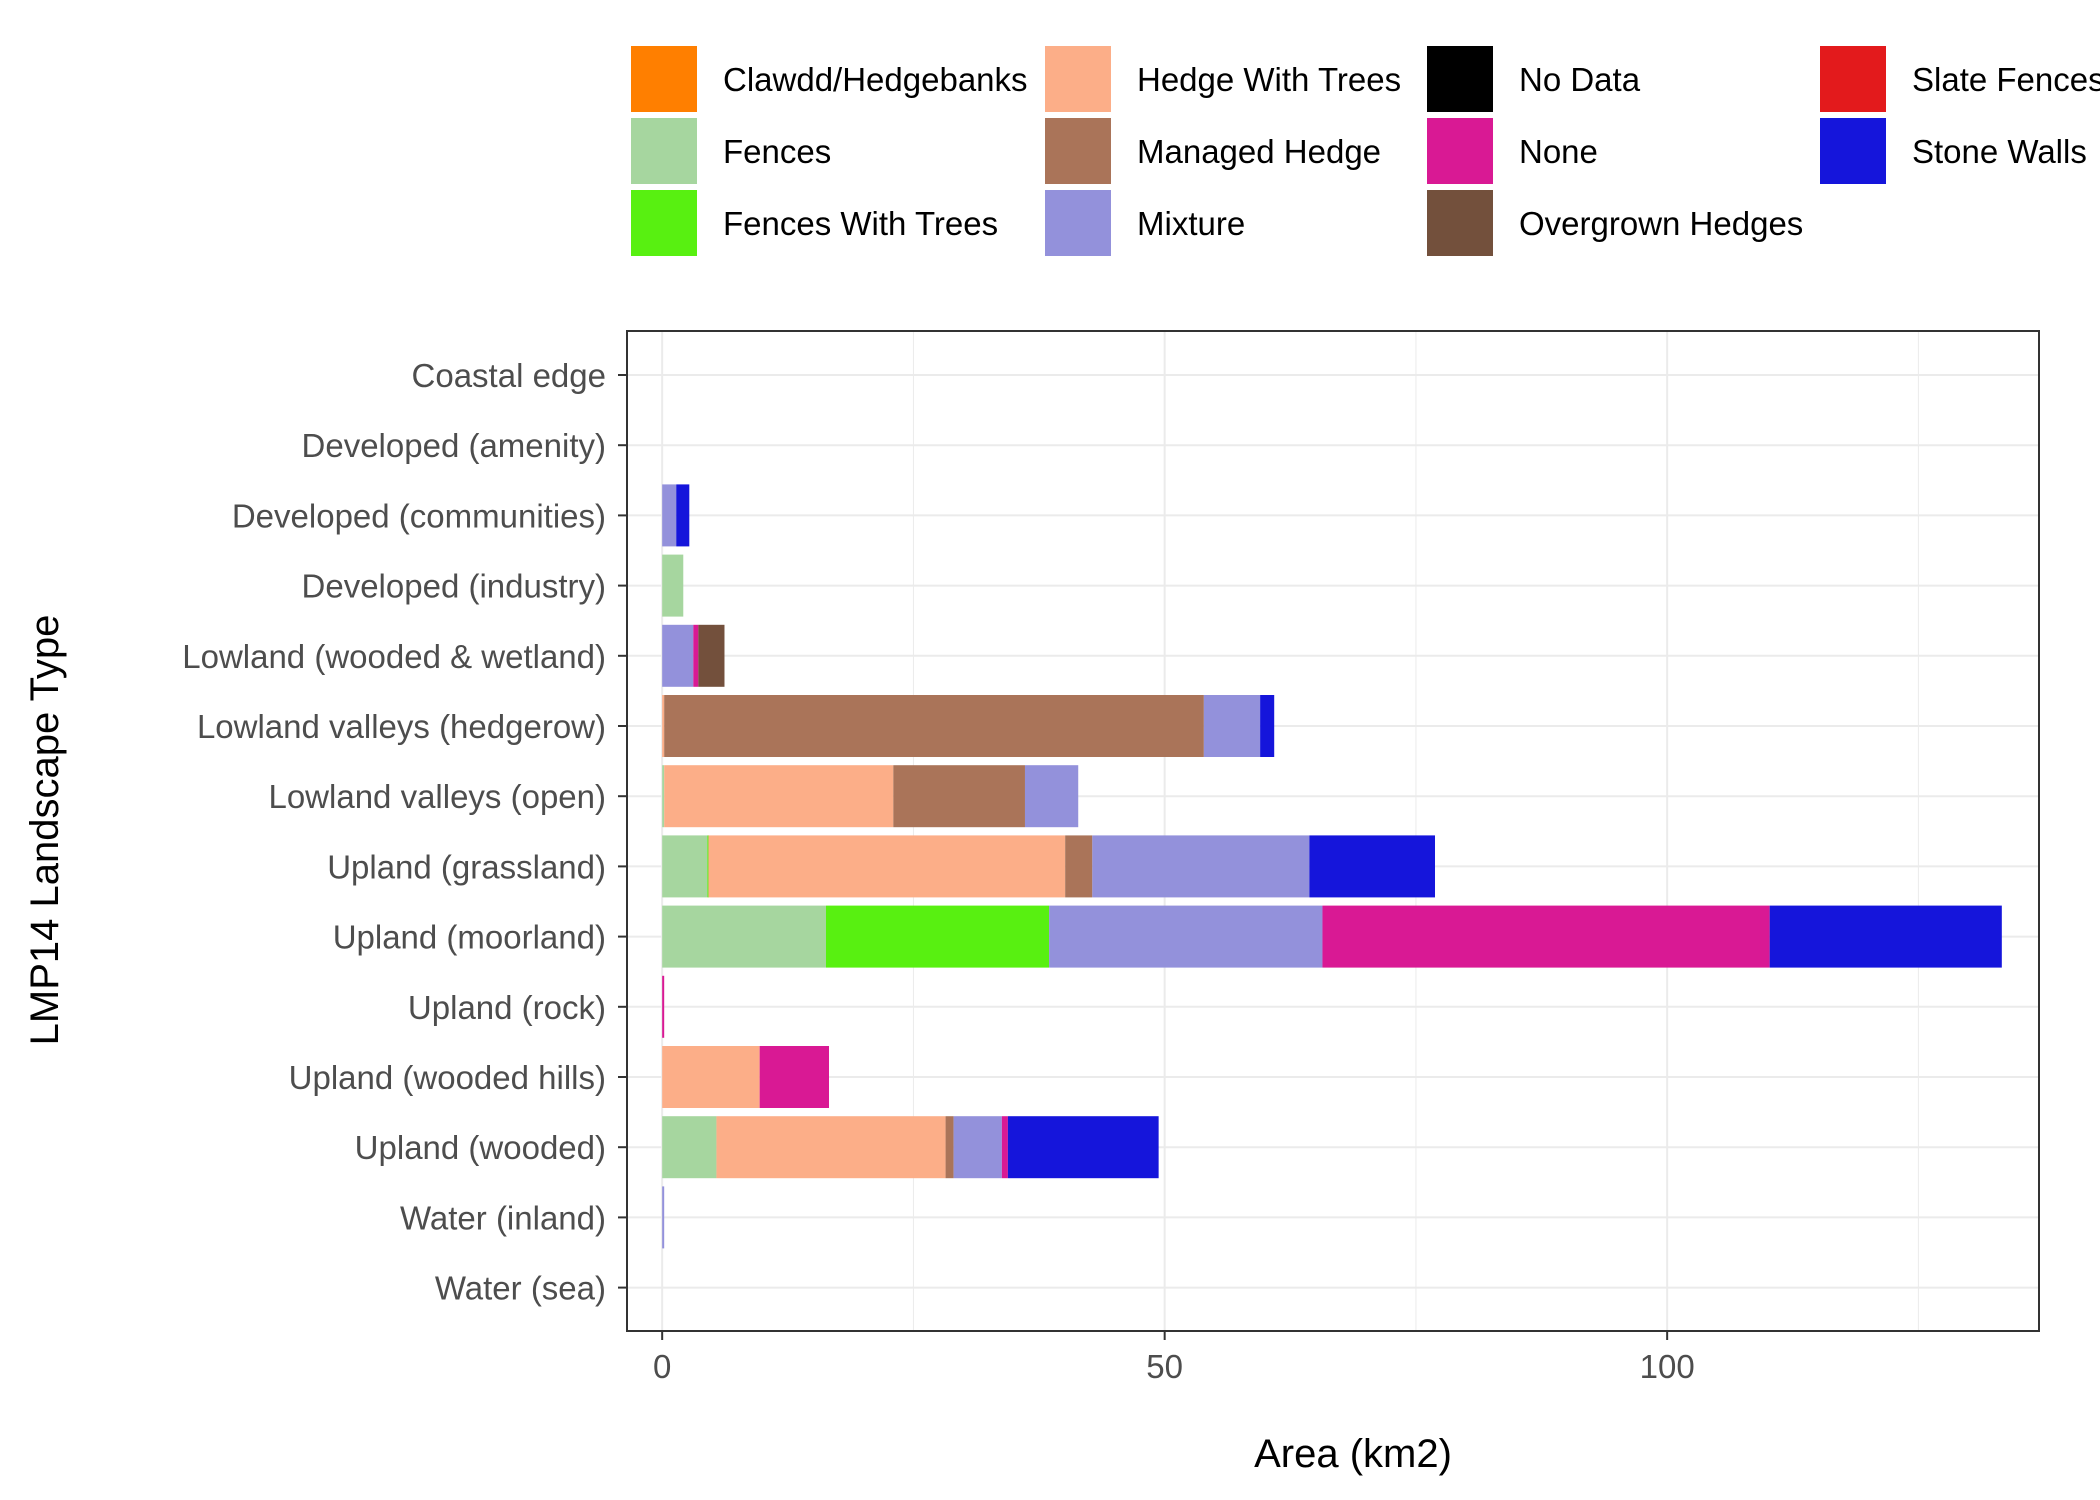 The height and width of the screenshot is (1500, 2100). Describe the element at coordinates (1667, 1366) in the screenshot. I see `x-tick-label: 100` at that location.